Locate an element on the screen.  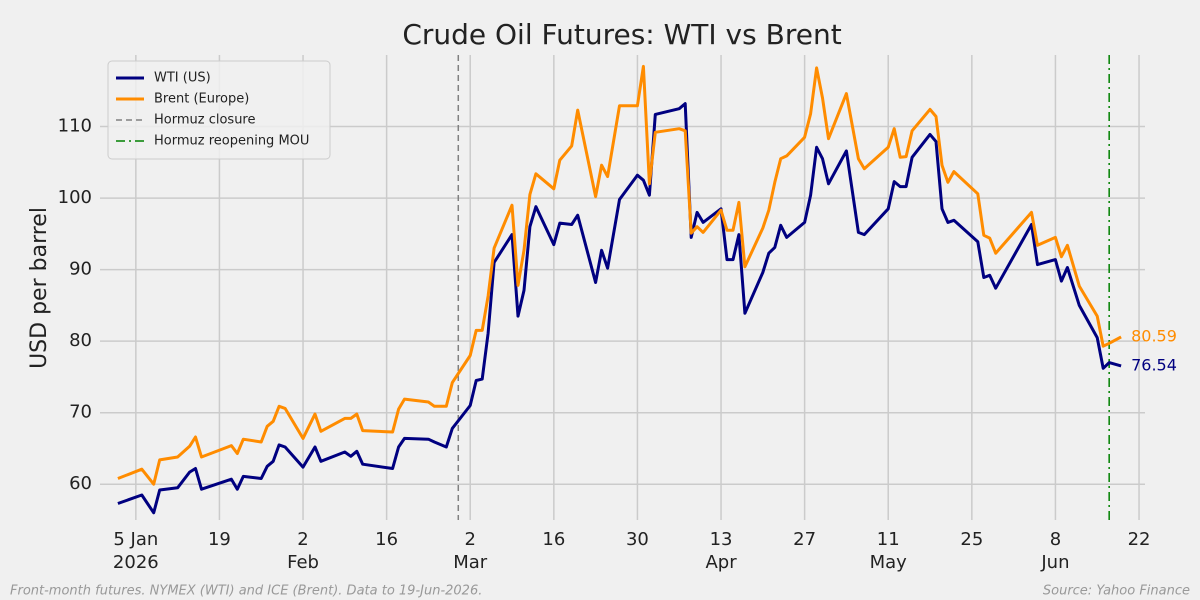
x-tick-label: 13 is located at coordinates (721, 539).